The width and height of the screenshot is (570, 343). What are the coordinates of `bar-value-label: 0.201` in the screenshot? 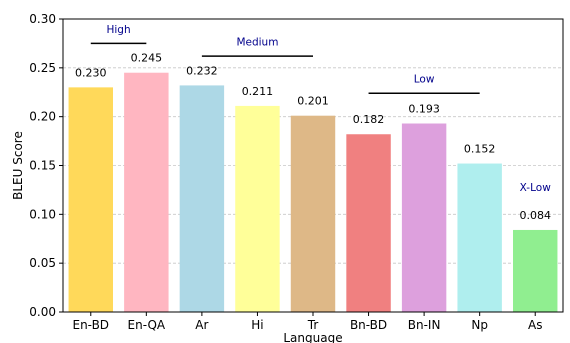 It's located at (313, 101).